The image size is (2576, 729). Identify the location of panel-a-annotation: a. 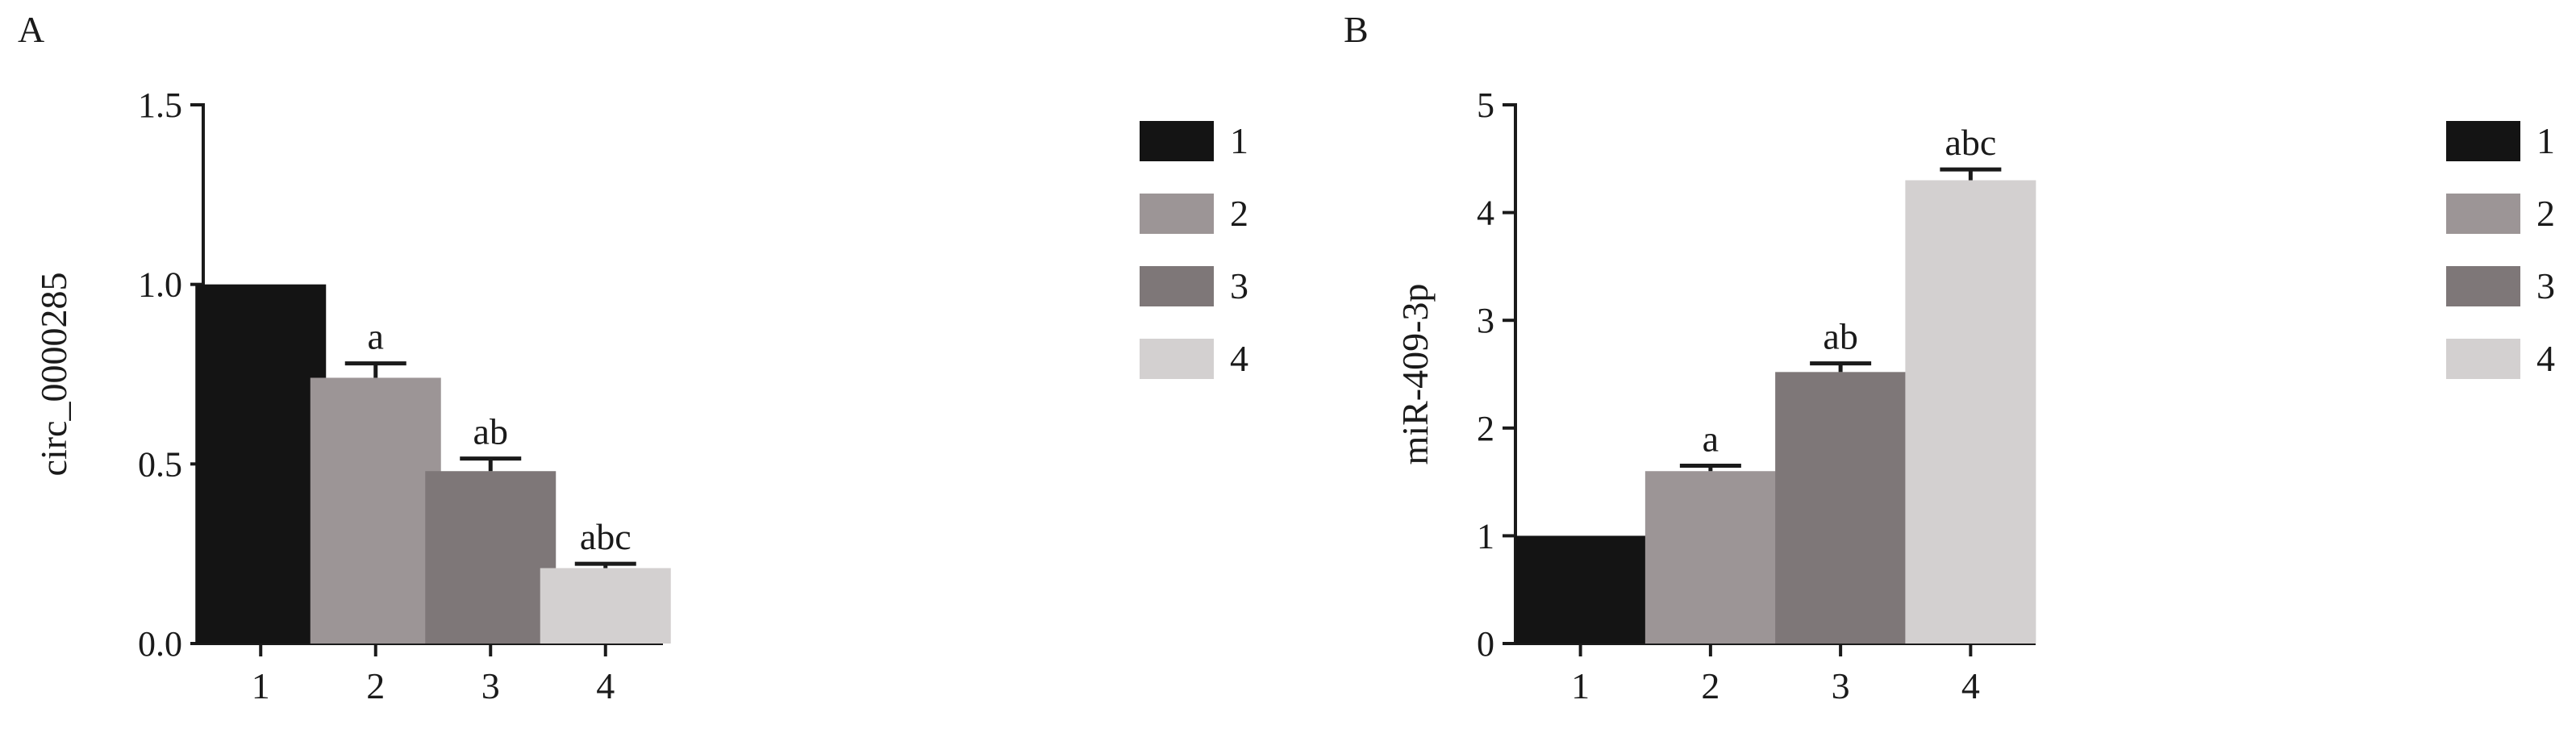
(376, 336).